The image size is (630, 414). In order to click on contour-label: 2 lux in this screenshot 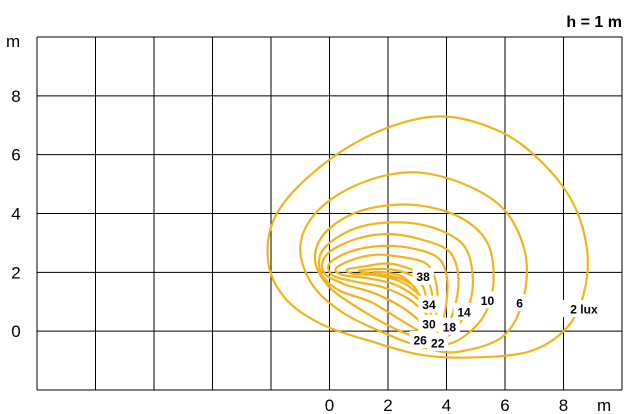, I will do `click(584, 310)`.